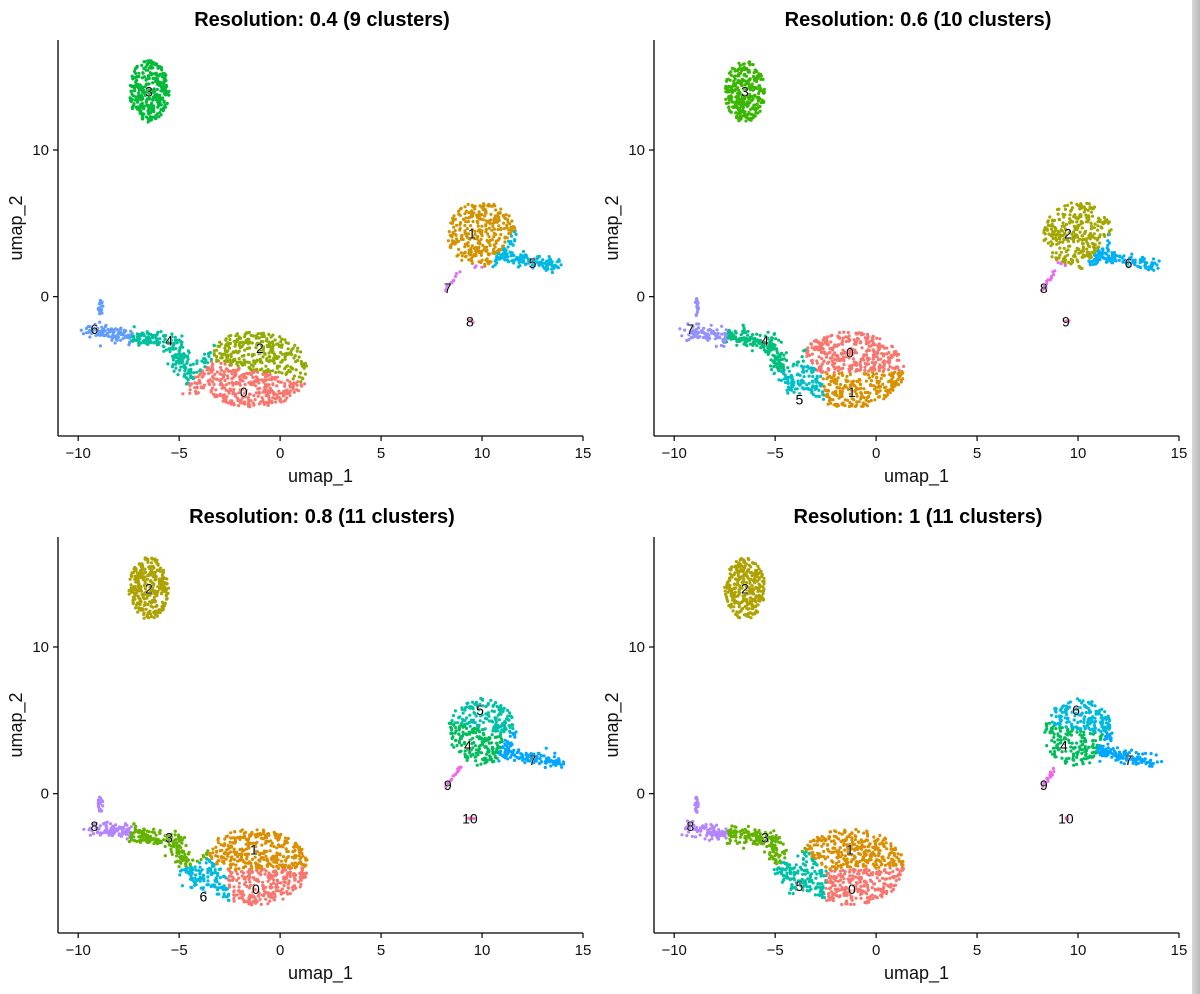 The height and width of the screenshot is (994, 1200). Describe the element at coordinates (918, 517) in the screenshot. I see `panel-title: Resolution: 1 (11 clusters)` at that location.